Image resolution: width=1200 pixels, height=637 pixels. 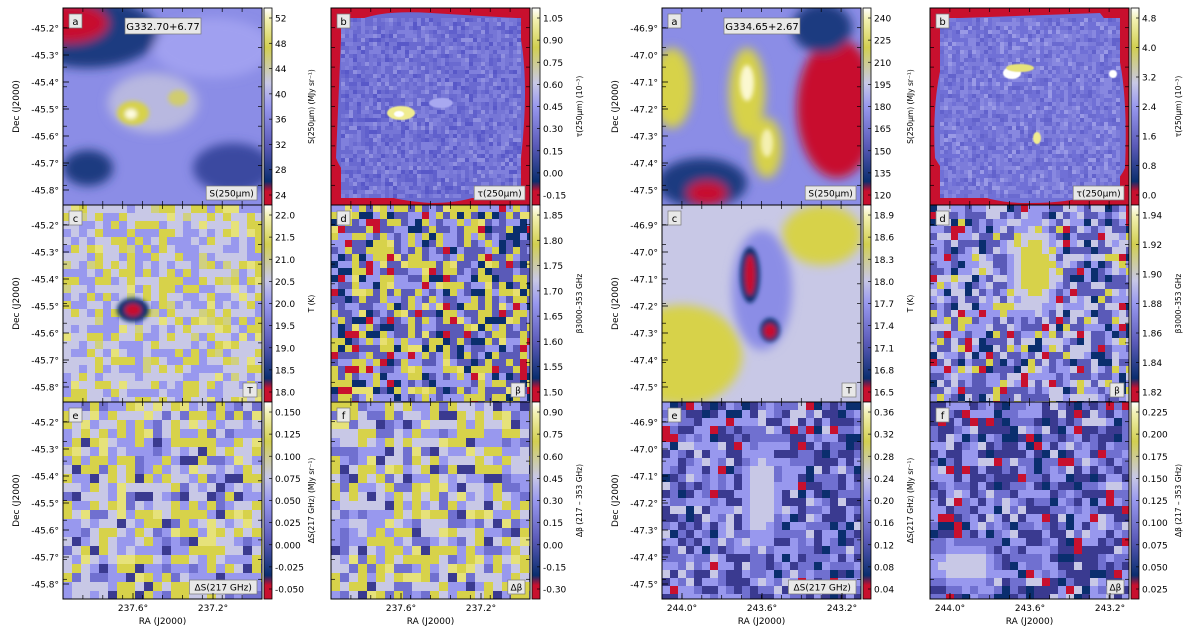 What do you see at coordinates (884, 546) in the screenshot?
I see `colorbar-tick-label: 0.12` at bounding box center [884, 546].